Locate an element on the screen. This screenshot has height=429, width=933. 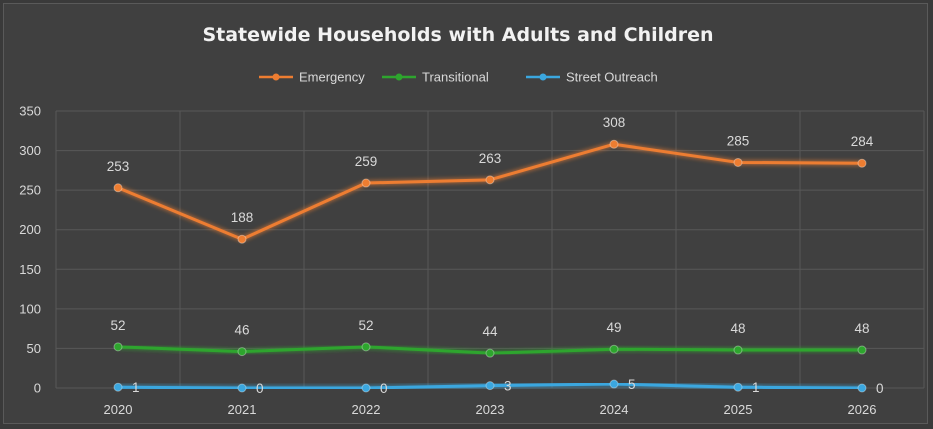
series-transitional: 52 46 52 44 49 48 48 is located at coordinates (490, 338).